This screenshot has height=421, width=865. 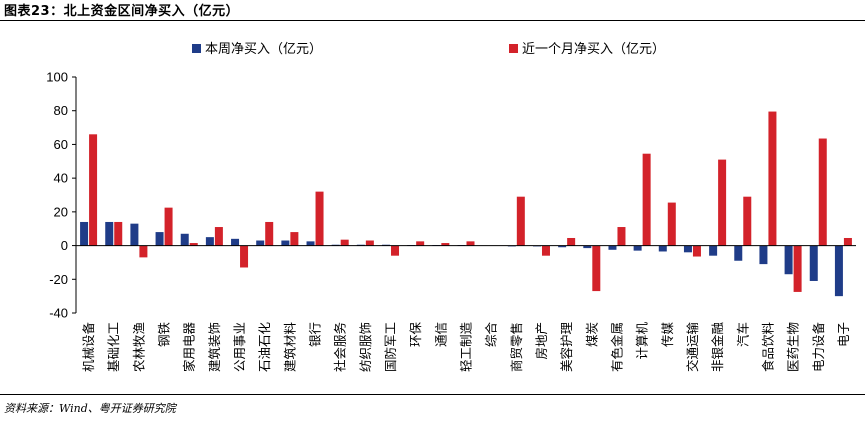 What do you see at coordinates (113, 347) in the screenshot?
I see `category-label: 基础化工` at bounding box center [113, 347].